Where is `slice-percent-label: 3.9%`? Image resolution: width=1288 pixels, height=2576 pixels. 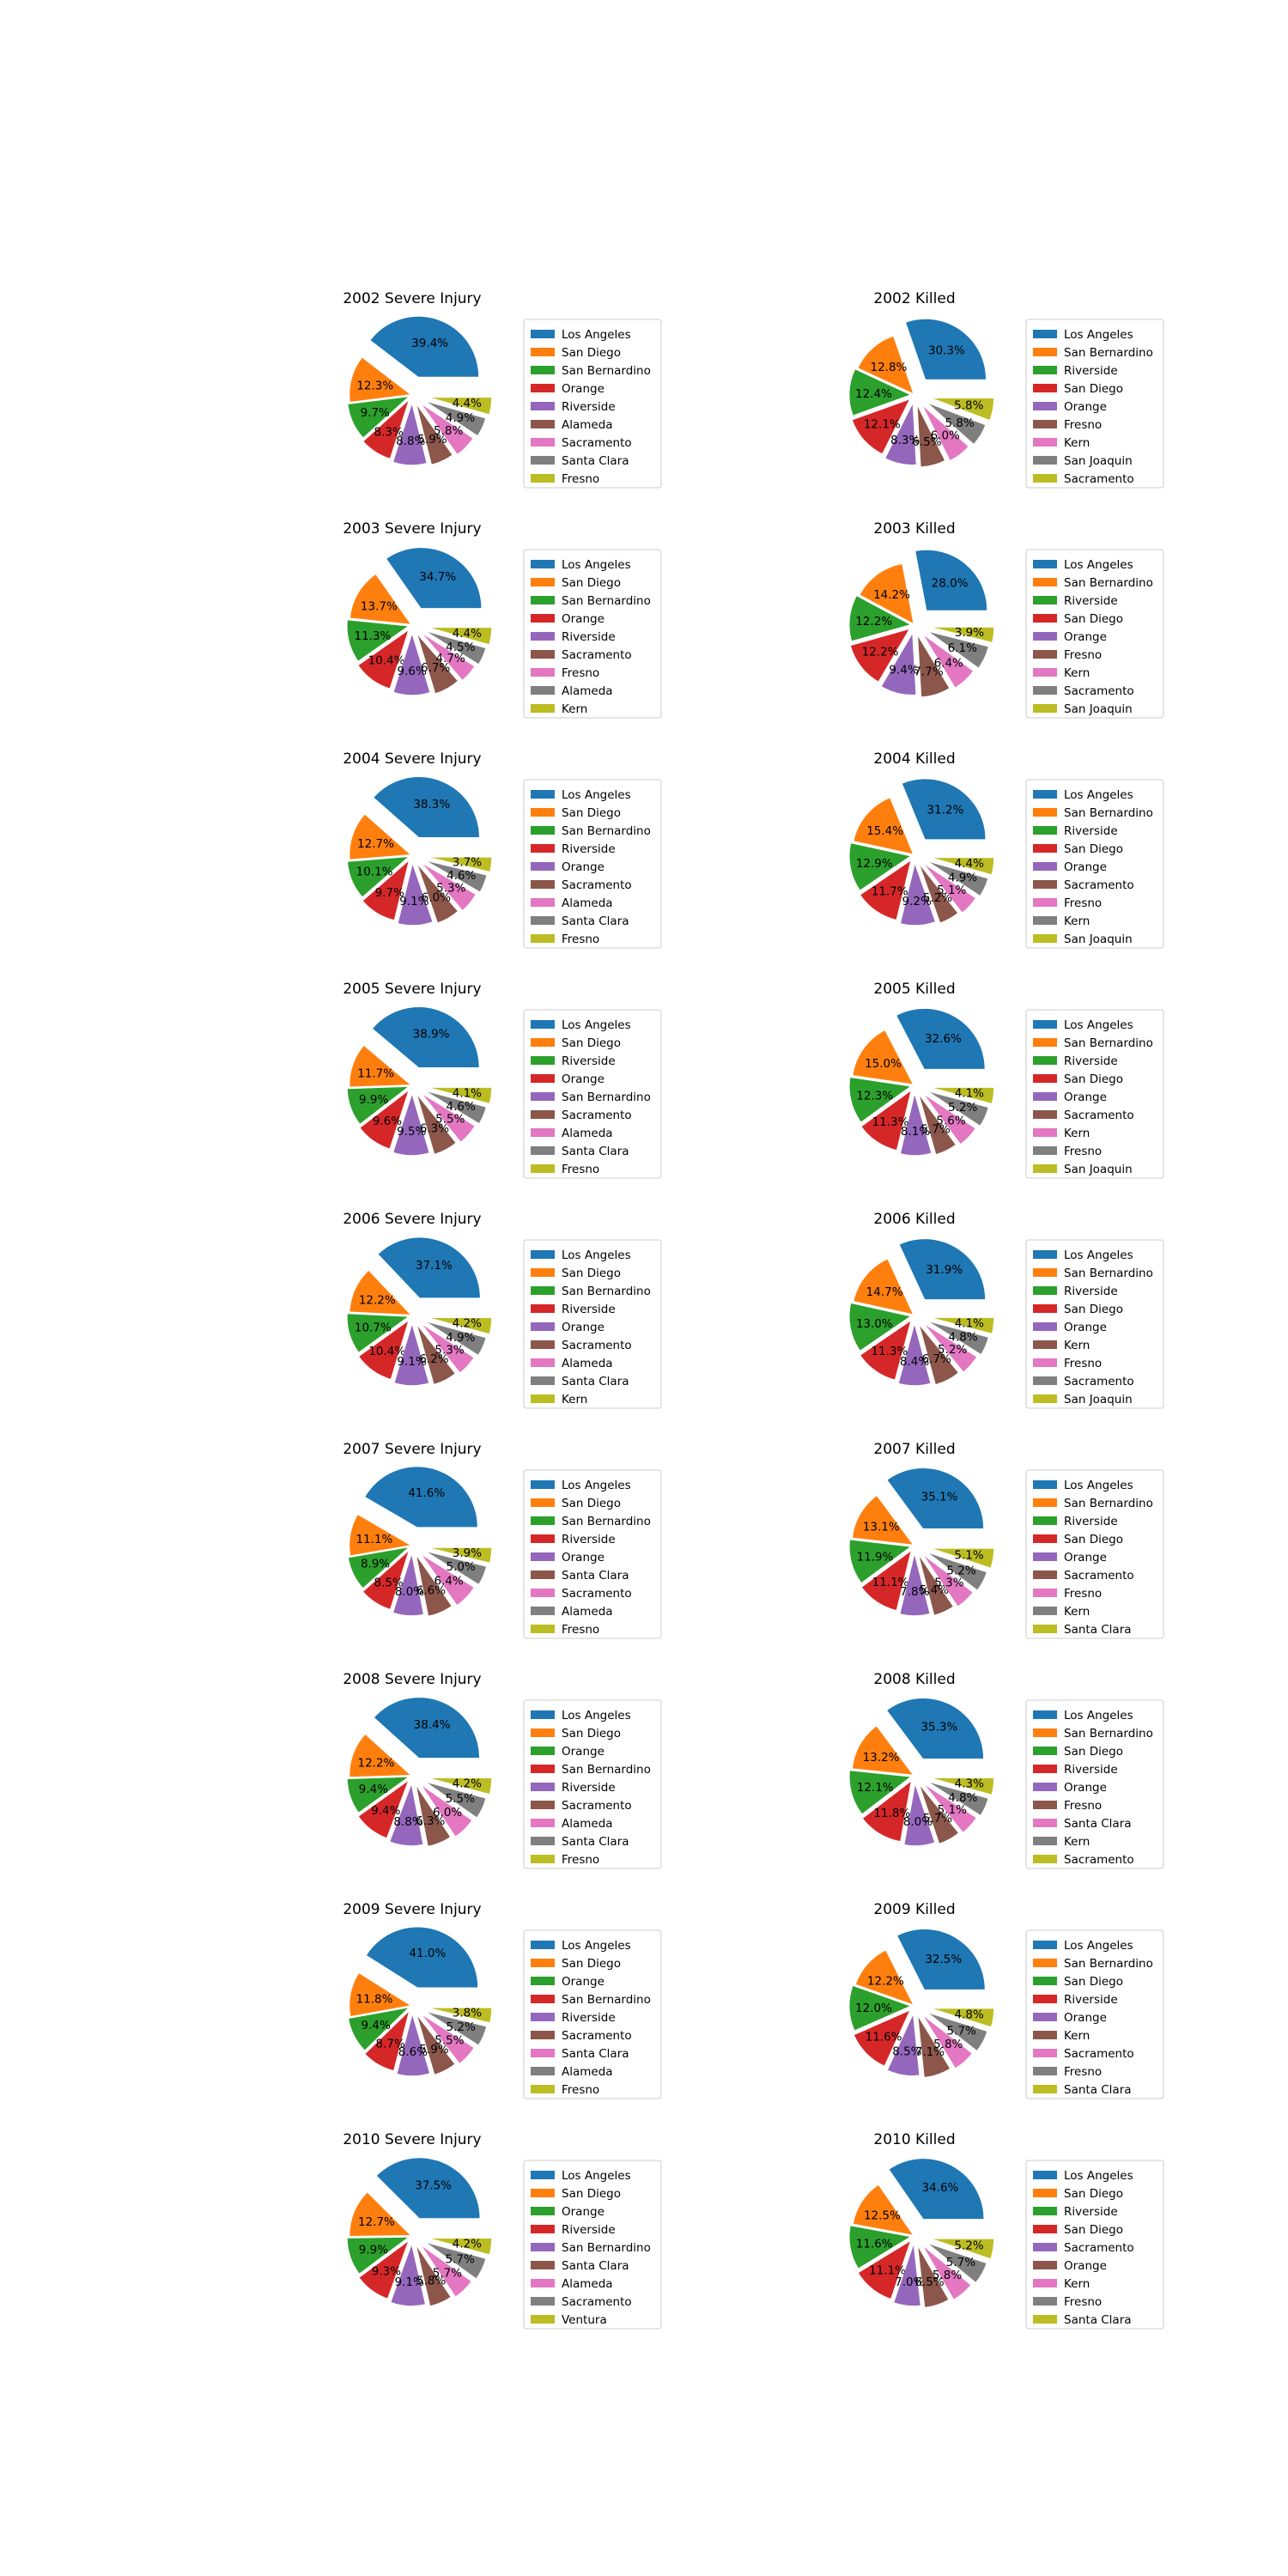 slice-percent-label: 3.9% is located at coordinates (468, 1553).